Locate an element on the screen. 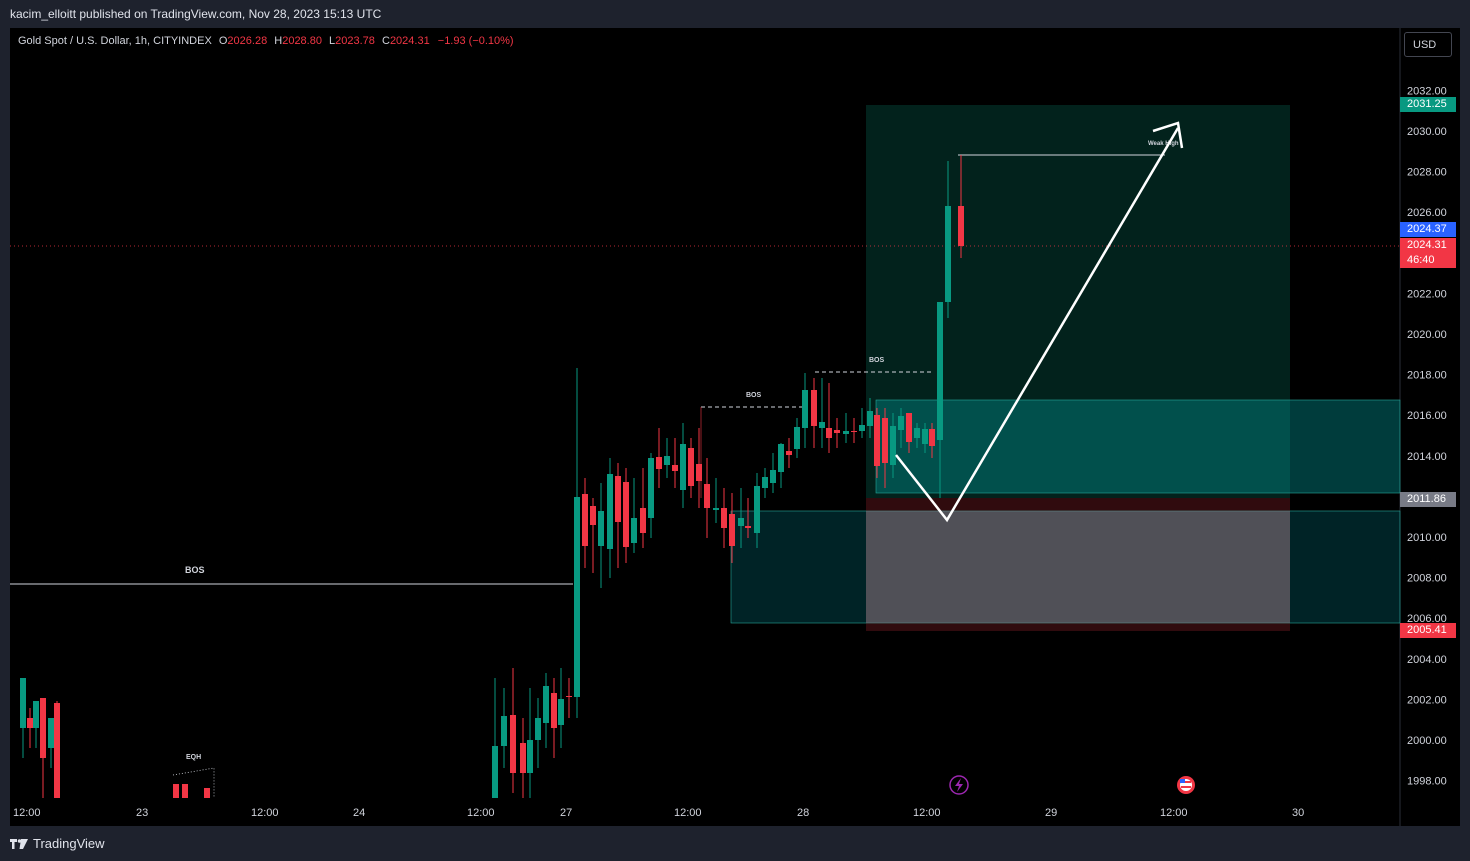 This screenshot has height=861, width=1470. tradingview-logo: TradingView is located at coordinates (57, 843).